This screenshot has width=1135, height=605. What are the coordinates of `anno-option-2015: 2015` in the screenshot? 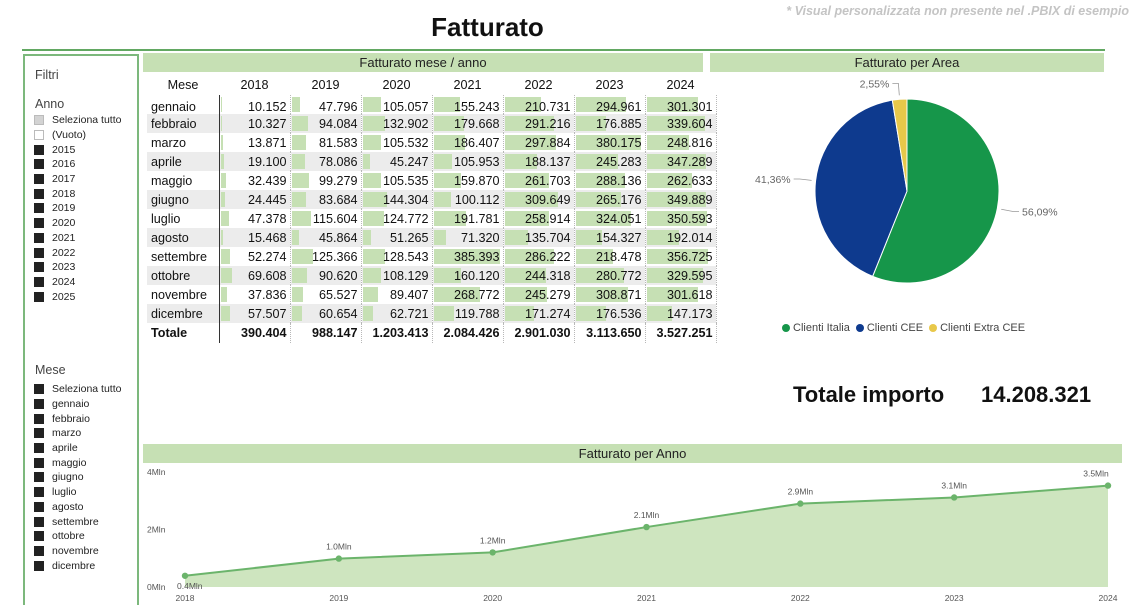 It's located at (77, 149).